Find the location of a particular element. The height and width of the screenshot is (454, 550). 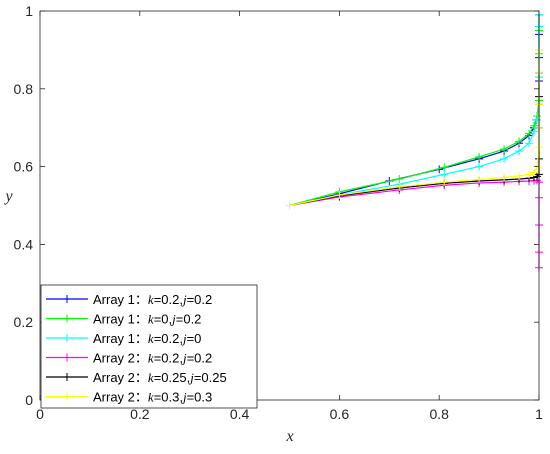

legend-entry: Array 2：k=0.3,j=0.3 is located at coordinates (129, 397).